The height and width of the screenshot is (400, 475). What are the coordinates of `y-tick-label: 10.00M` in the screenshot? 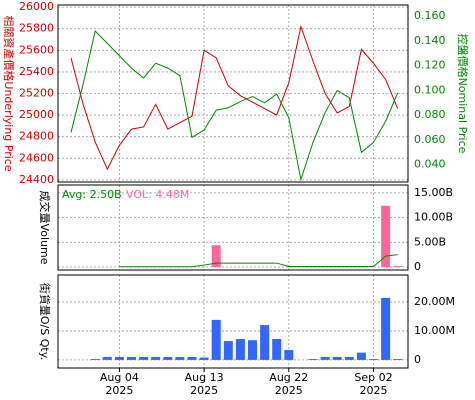 It's located at (434, 330).